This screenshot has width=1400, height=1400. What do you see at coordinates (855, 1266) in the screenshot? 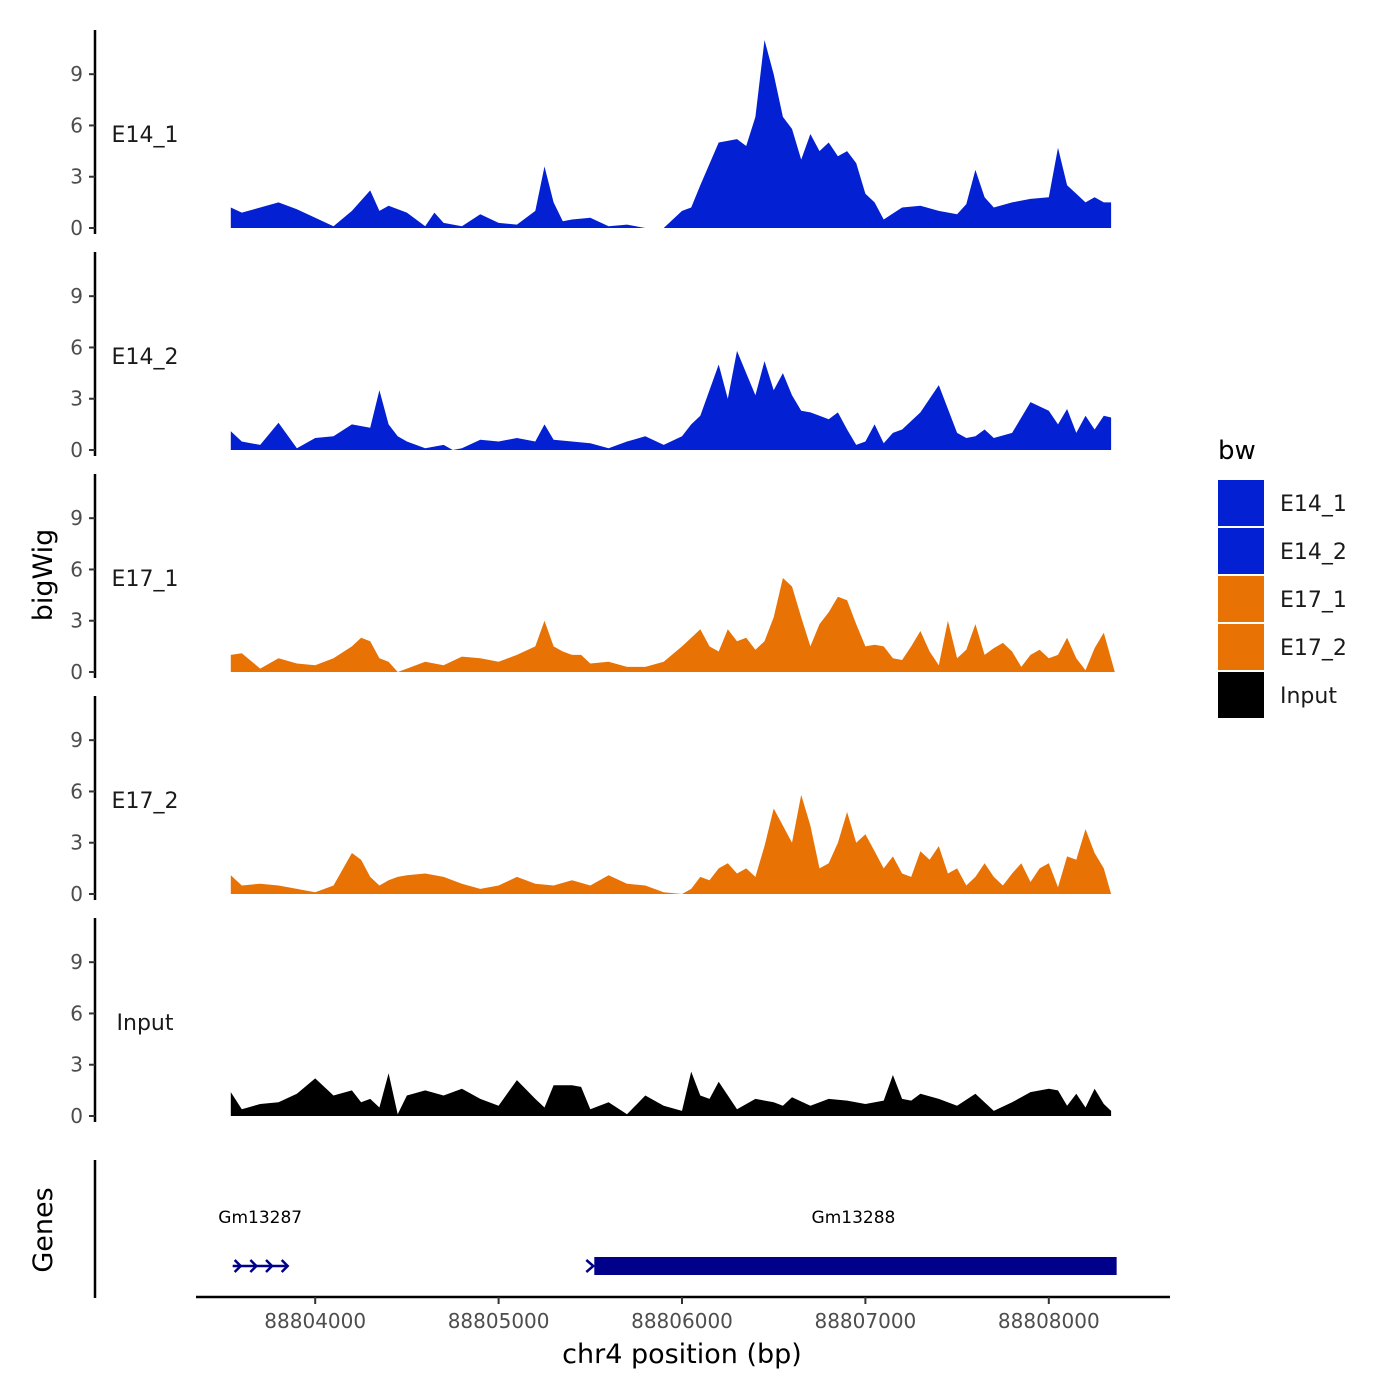
I see `gene-body` at bounding box center [855, 1266].